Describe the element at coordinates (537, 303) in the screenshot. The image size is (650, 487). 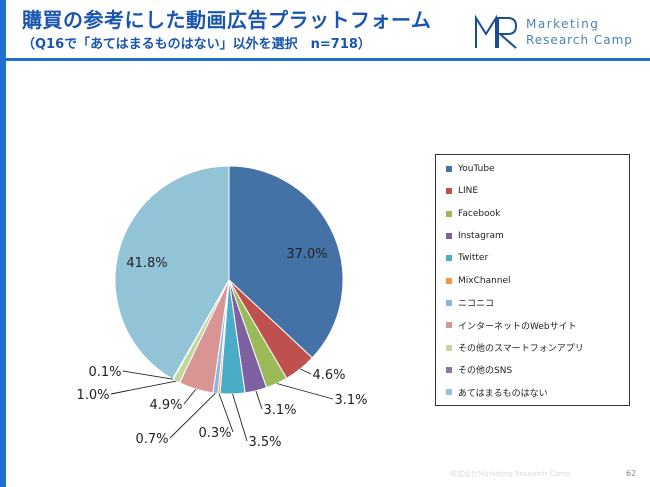
I see `legend-item: ニコニコ` at that location.